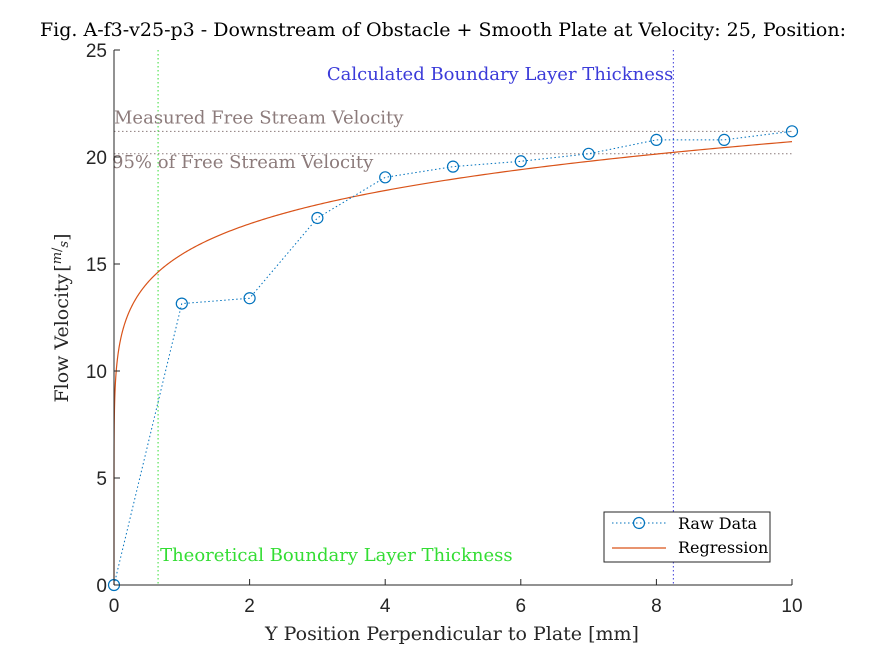  Describe the element at coordinates (336, 555) in the screenshot. I see `ref-label-theoretical-bl: Theoretical Boundary Layer Thickness` at that location.